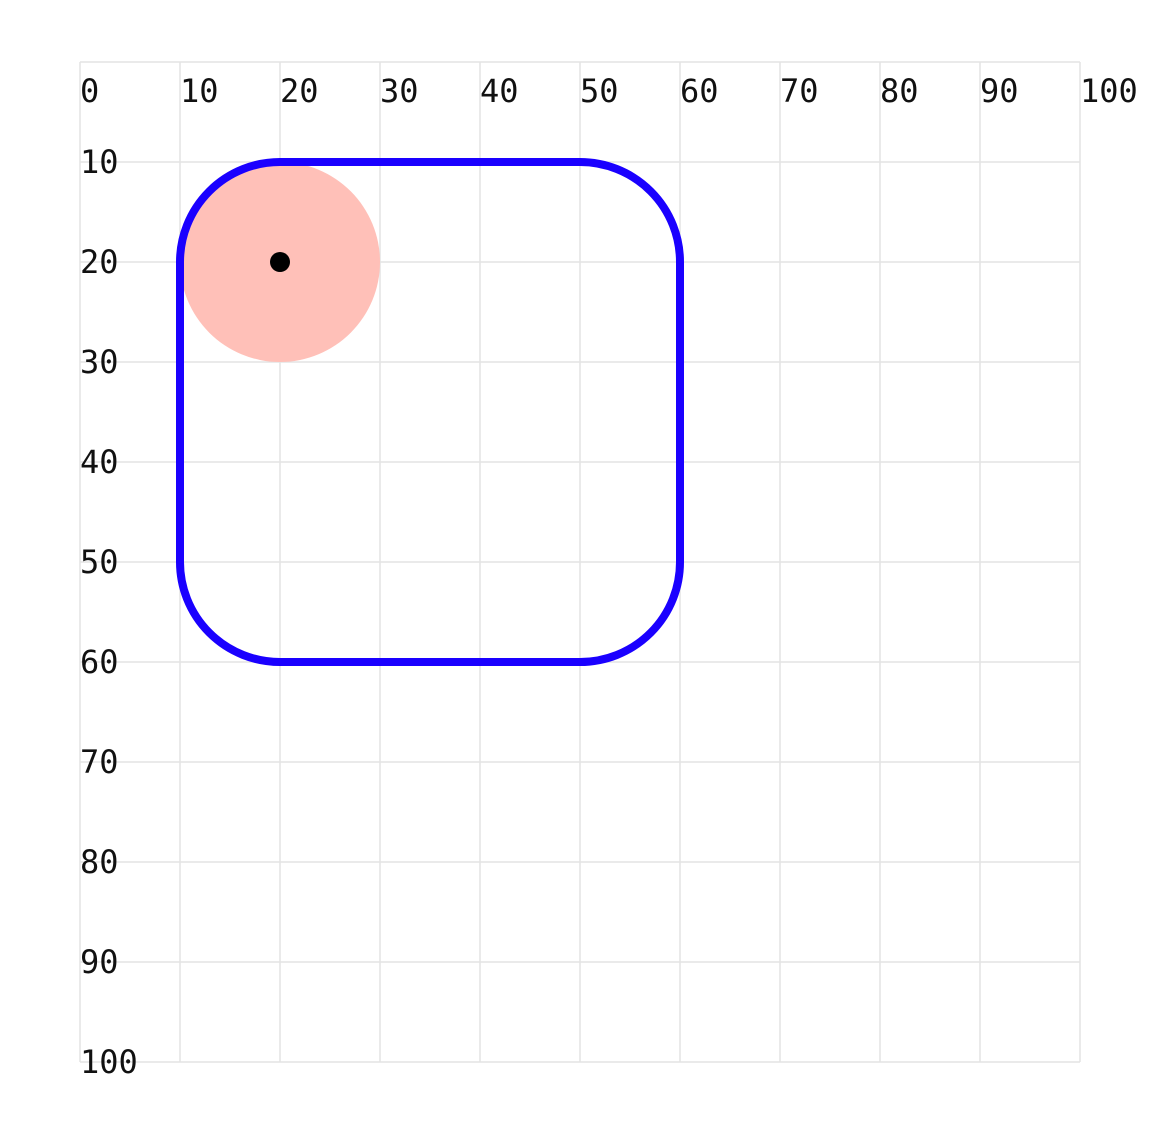 The image size is (1176, 1122). I want to click on x-tick-label: 20, so click(299, 91).